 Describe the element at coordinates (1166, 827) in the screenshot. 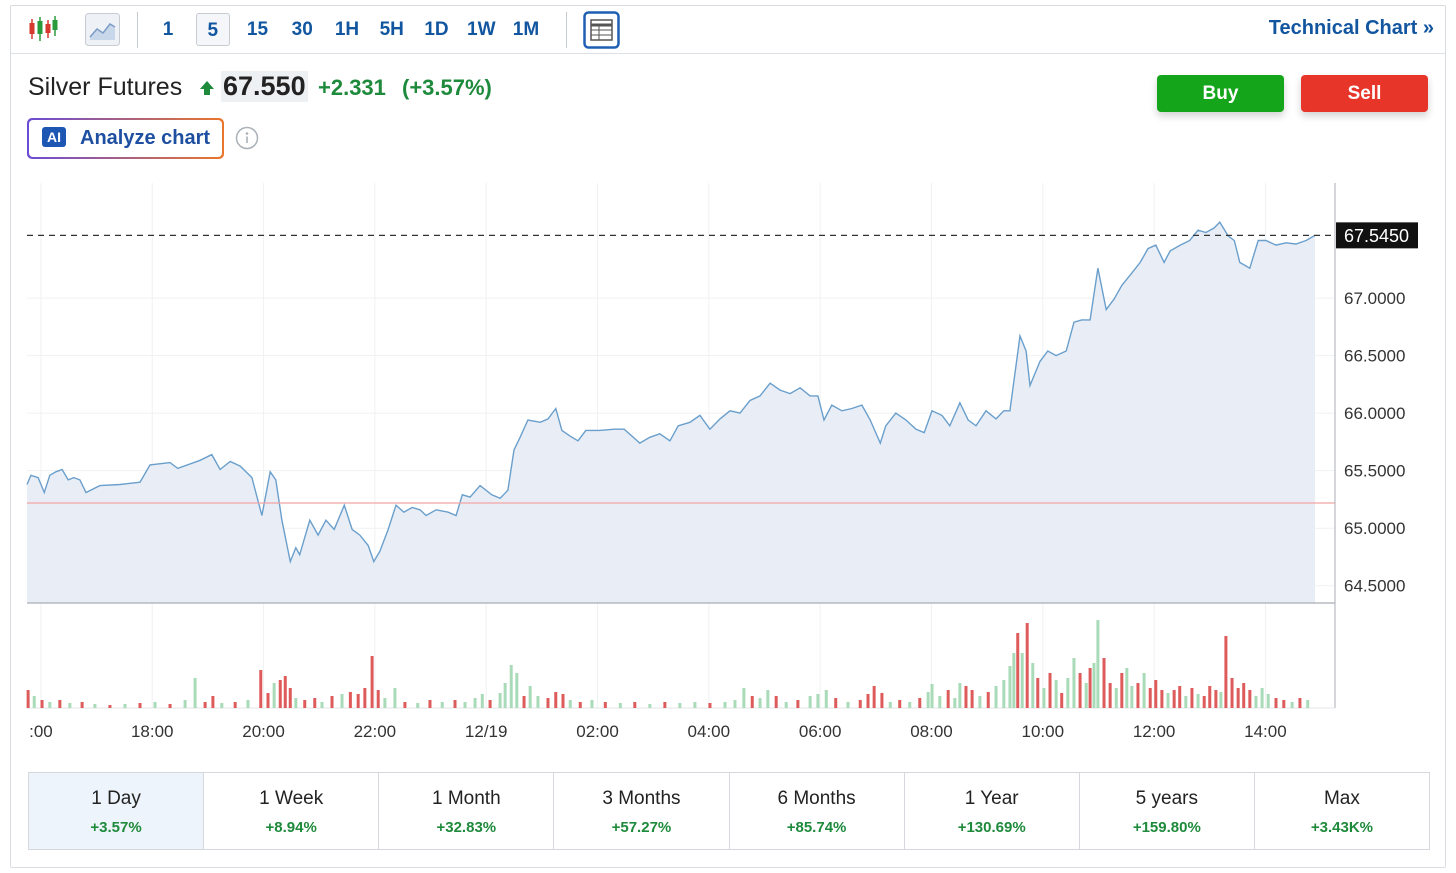

I see `period-change: +159.80%` at that location.